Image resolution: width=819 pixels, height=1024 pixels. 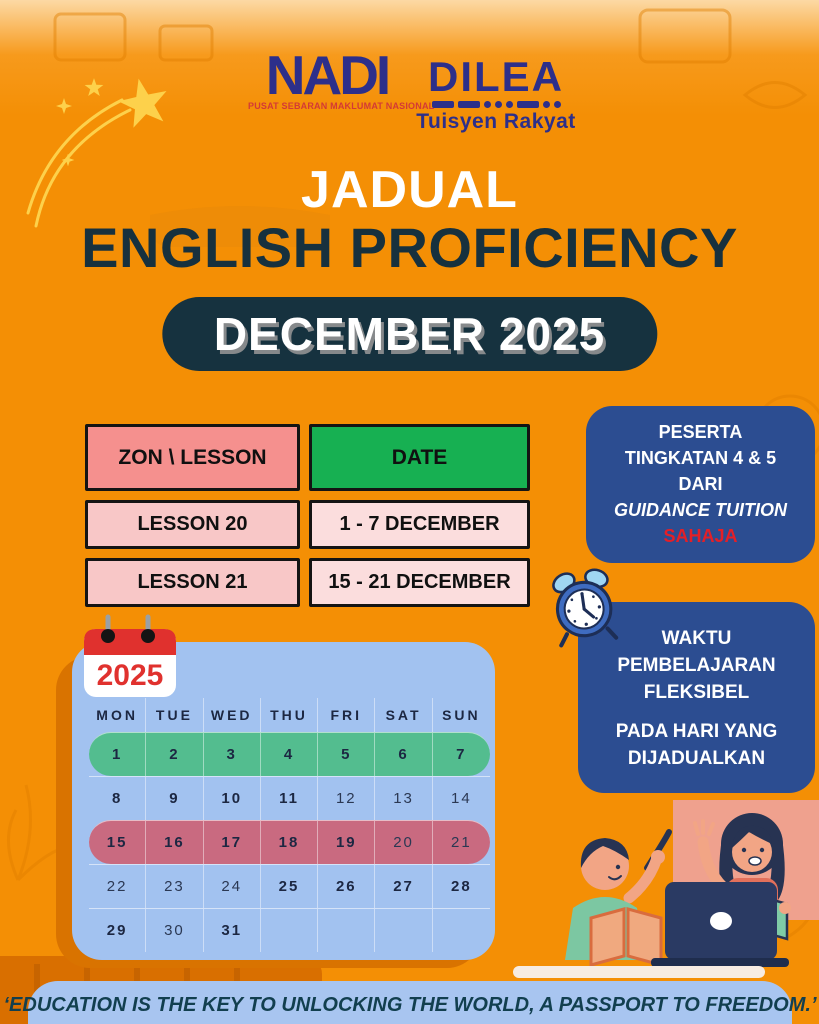 I want to click on calendar-day: 14, so click(x=461, y=798).